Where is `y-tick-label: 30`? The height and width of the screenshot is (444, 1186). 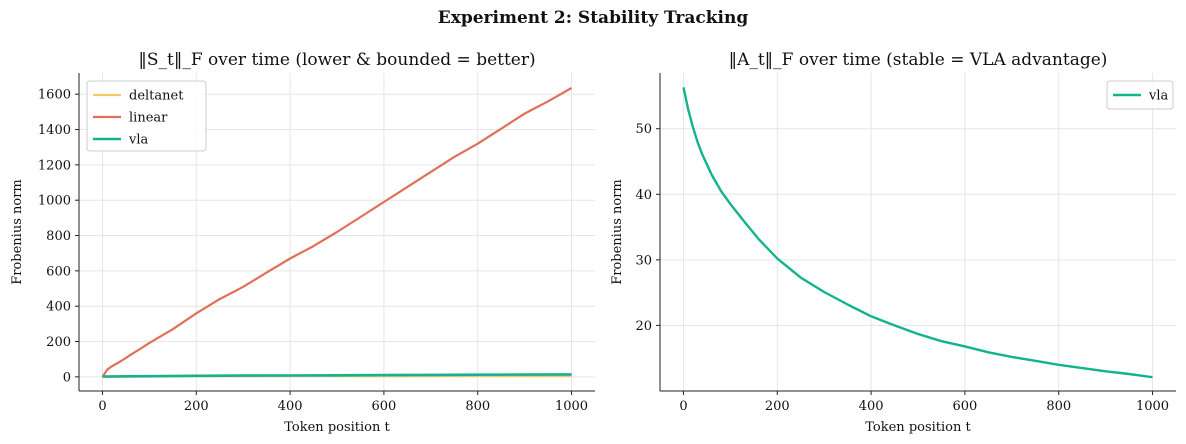 y-tick-label: 30 is located at coordinates (643, 260).